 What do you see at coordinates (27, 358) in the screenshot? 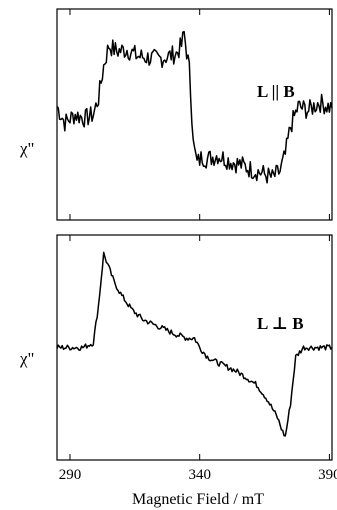
I see `bottom-panel-ylabel: χ"` at bounding box center [27, 358].